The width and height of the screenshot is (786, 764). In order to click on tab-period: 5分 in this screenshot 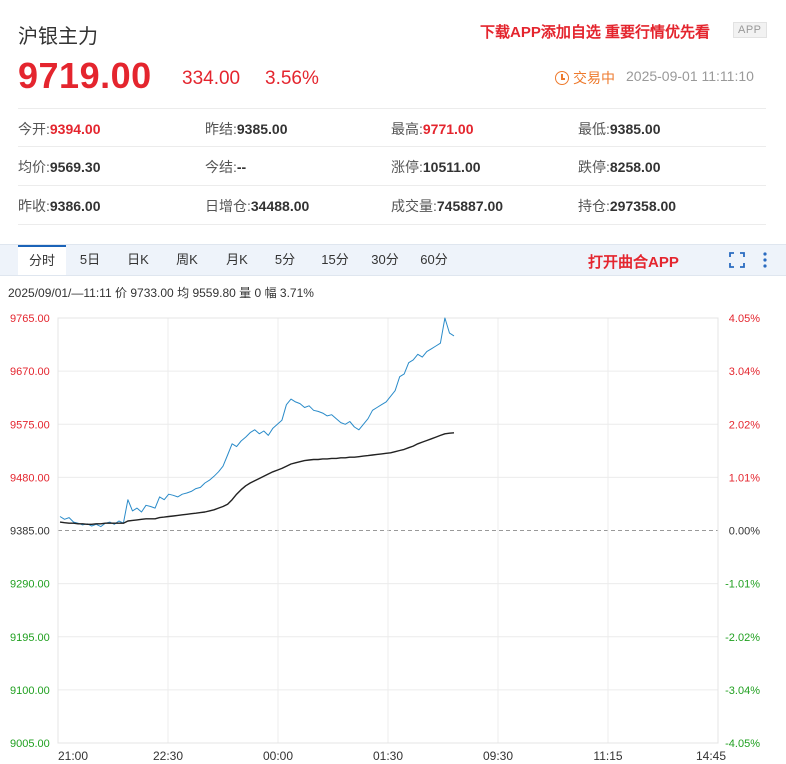, I will do `click(285, 259)`.